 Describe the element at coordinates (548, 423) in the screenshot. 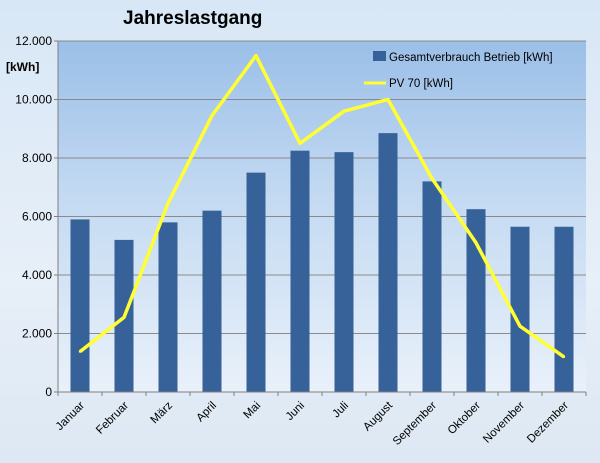

I see `x-tick-label: Dezember` at that location.